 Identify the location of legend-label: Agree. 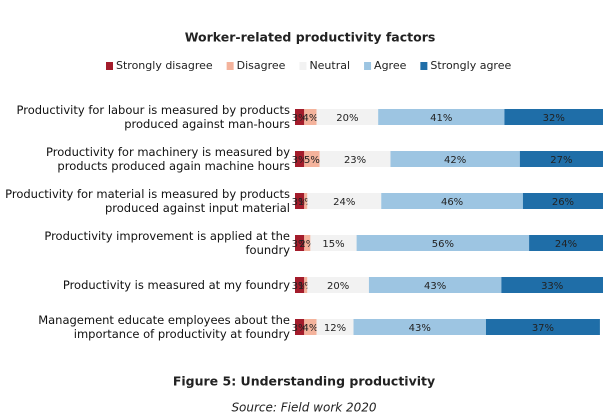
(390, 65).